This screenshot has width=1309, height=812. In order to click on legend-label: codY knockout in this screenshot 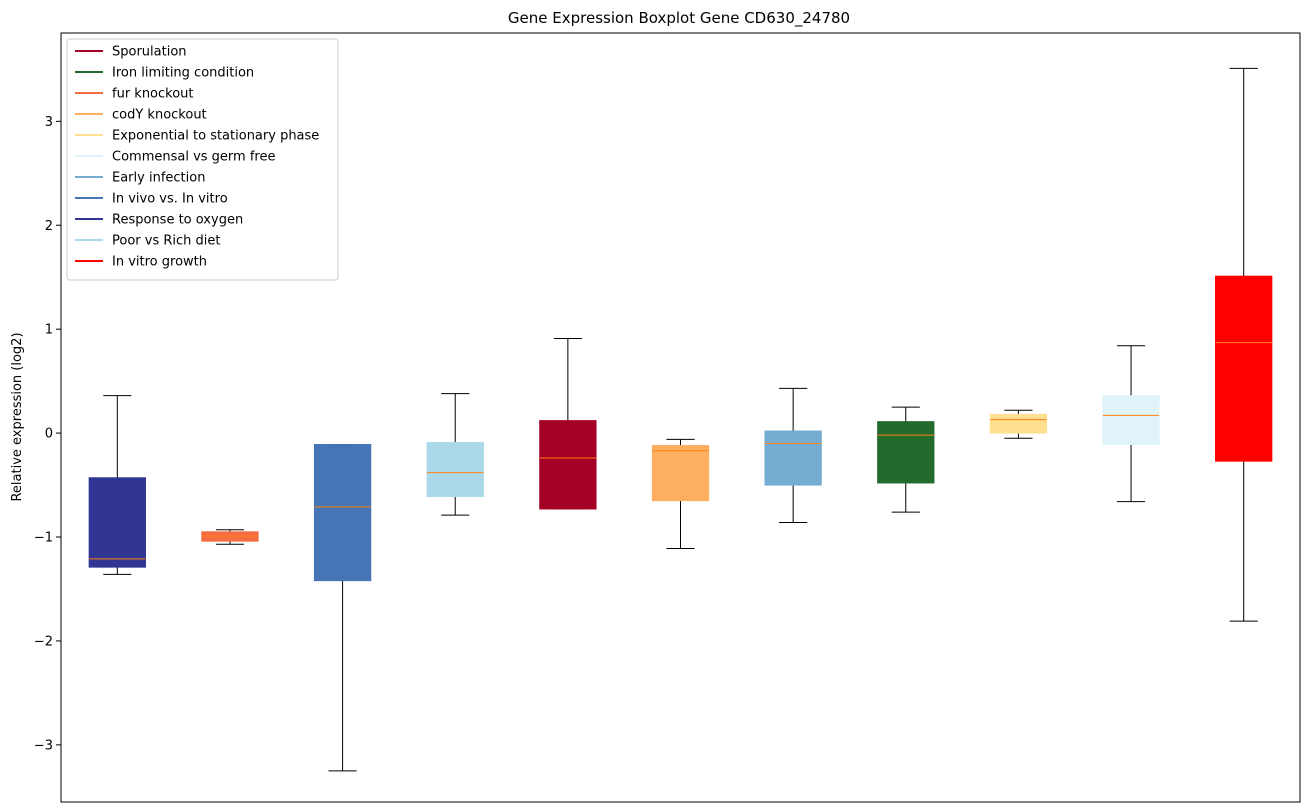, I will do `click(159, 115)`.